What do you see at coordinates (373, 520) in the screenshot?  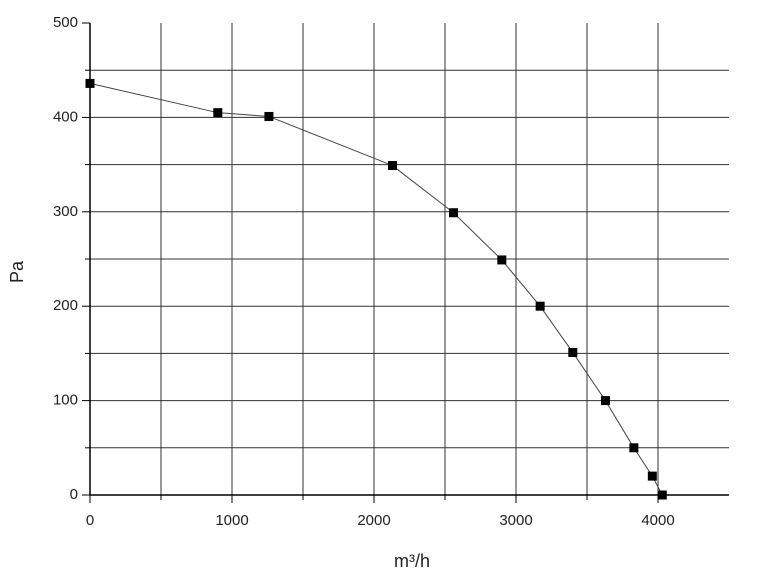 I see `x-tick-label: 2000` at bounding box center [373, 520].